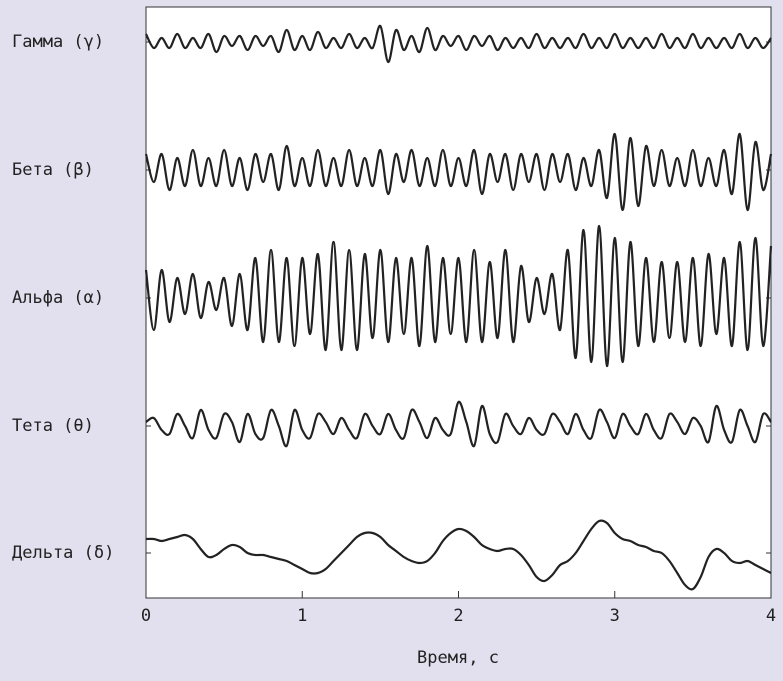 The height and width of the screenshot is (681, 783). I want to click on series-label: Бета (β), so click(53, 170).